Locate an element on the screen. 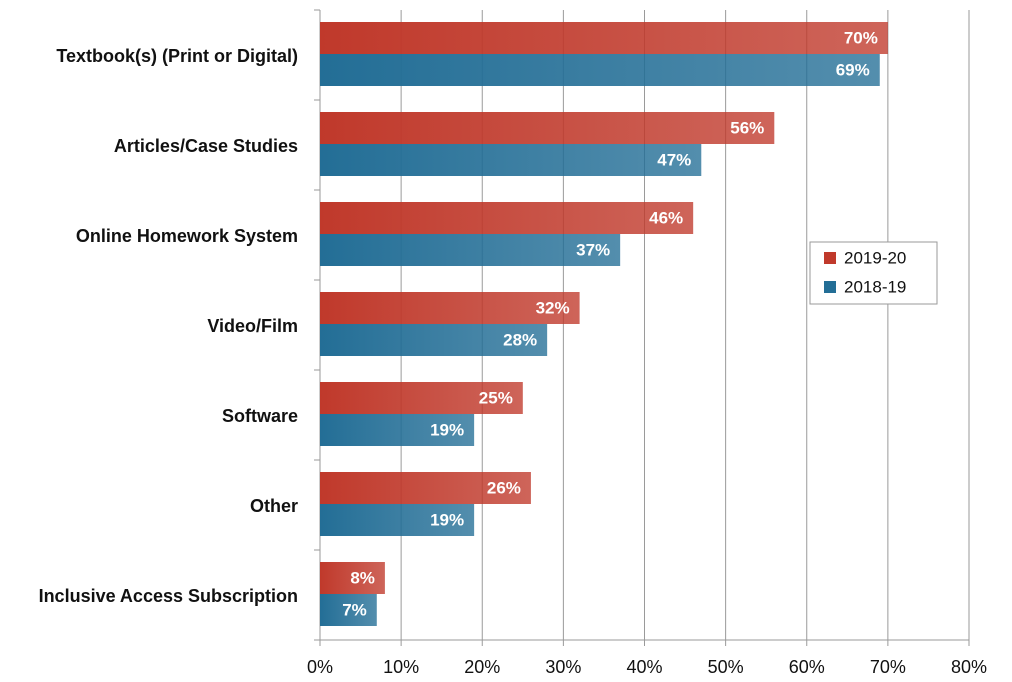  value-label: 47% is located at coordinates (674, 159).